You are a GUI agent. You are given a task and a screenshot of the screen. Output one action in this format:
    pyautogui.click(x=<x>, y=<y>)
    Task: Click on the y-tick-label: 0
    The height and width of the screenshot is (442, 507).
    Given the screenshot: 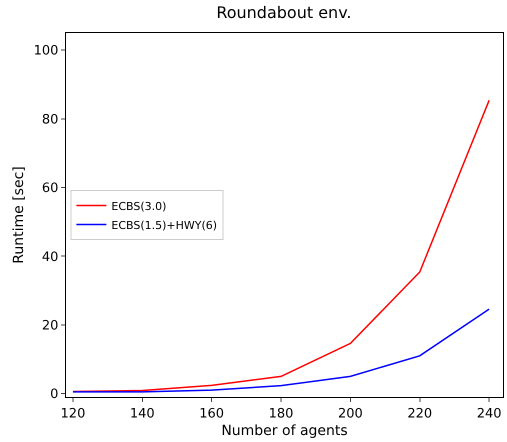 What is the action you would take?
    pyautogui.click(x=54, y=394)
    